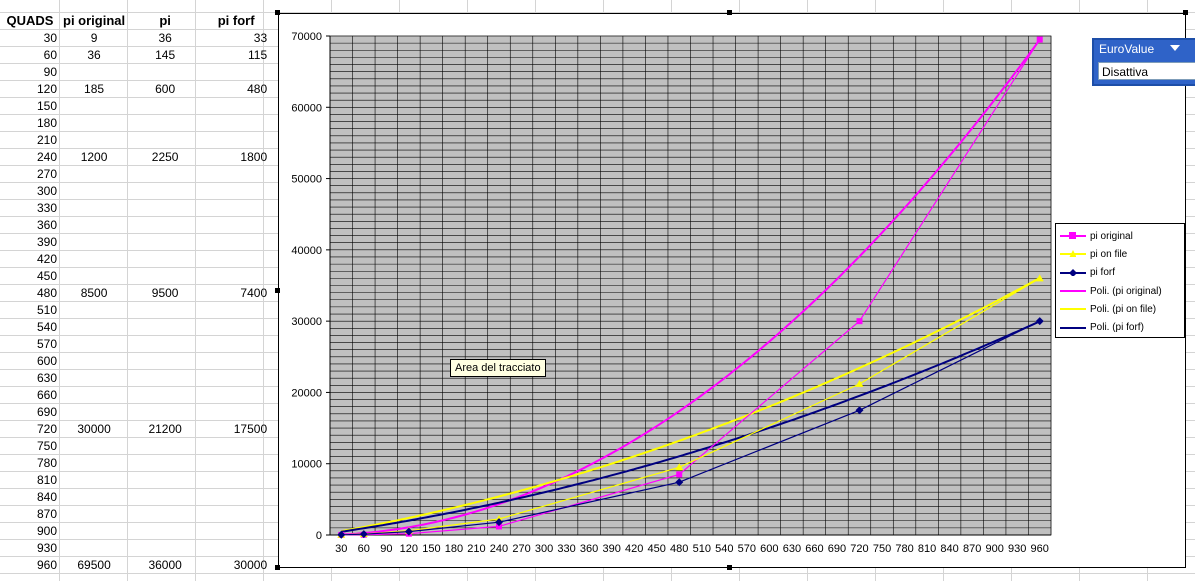 This screenshot has height=581, width=1195. What do you see at coordinates (46, 258) in the screenshot?
I see `cell-quads: 420` at bounding box center [46, 258].